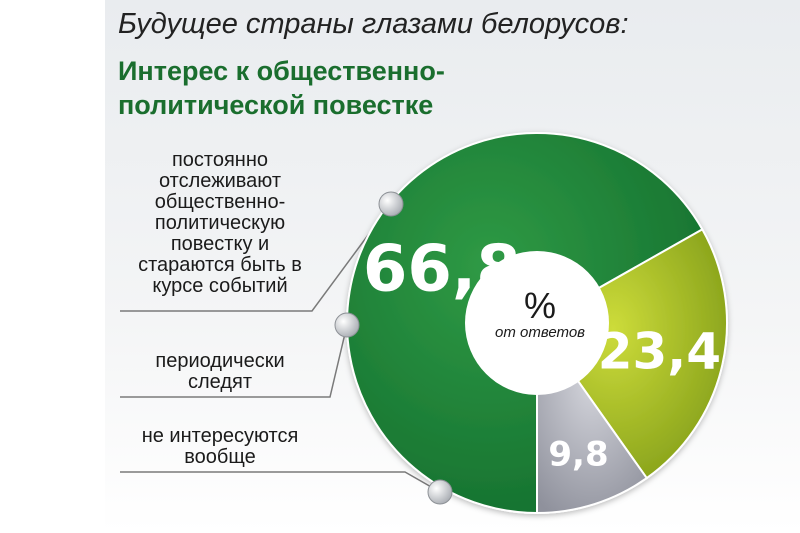 The width and height of the screenshot is (800, 533). I want to click on marker-dot-periodically, so click(347, 325).